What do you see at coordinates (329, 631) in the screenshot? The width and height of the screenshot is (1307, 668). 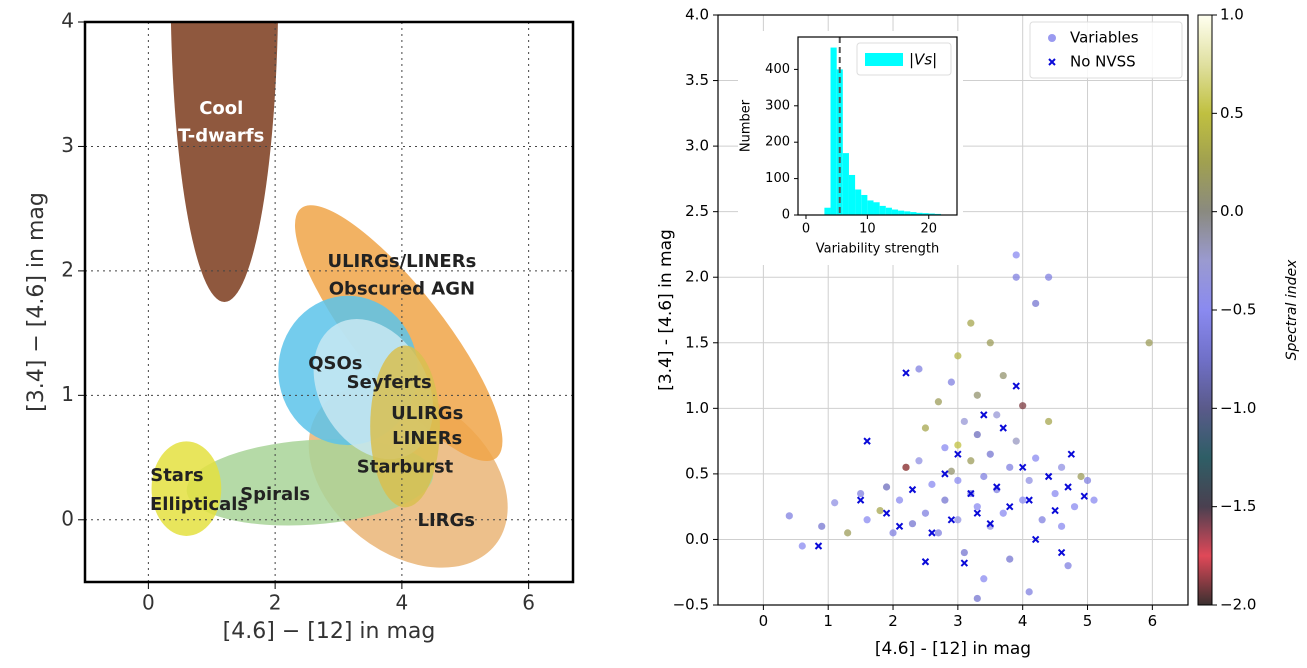 I see `x-axis-label: [4.6] − [12] in mag` at bounding box center [329, 631].